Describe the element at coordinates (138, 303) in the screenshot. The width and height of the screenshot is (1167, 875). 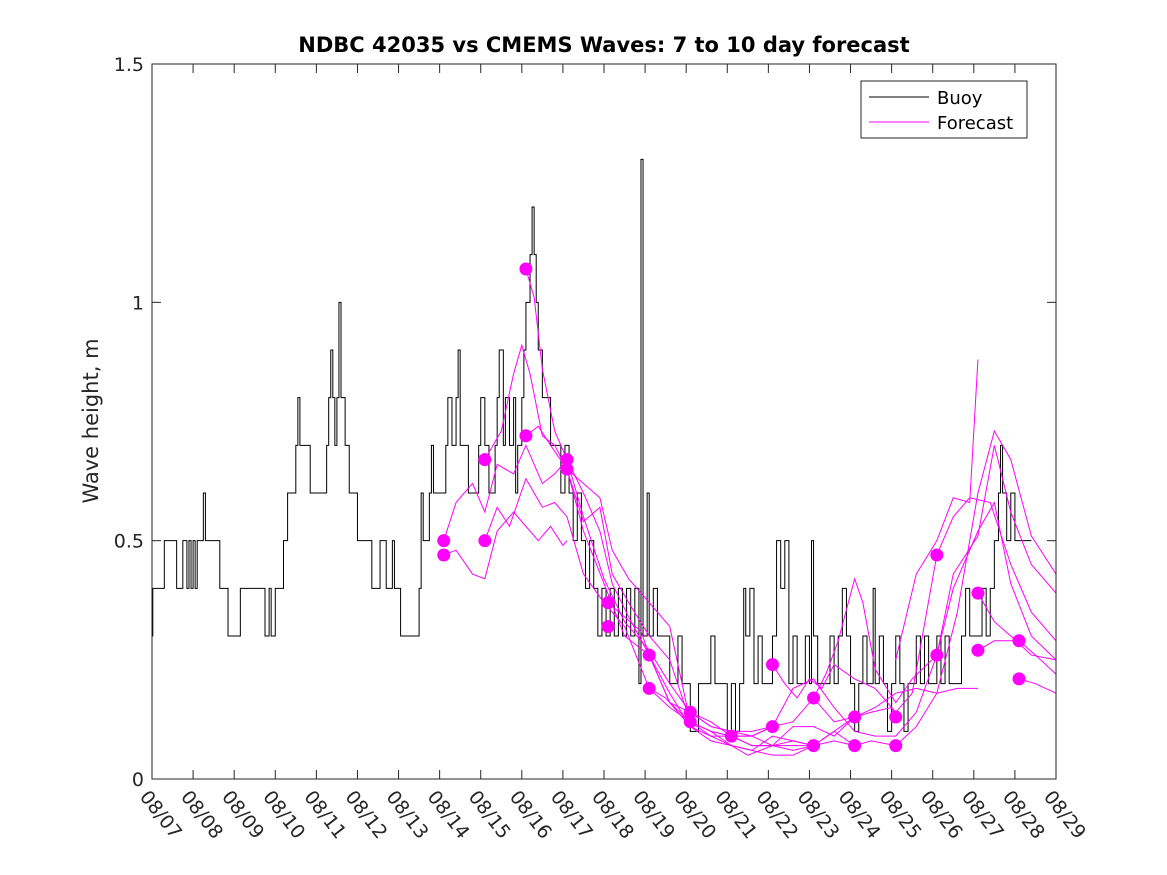
I see `y-tick-label: 1` at that location.